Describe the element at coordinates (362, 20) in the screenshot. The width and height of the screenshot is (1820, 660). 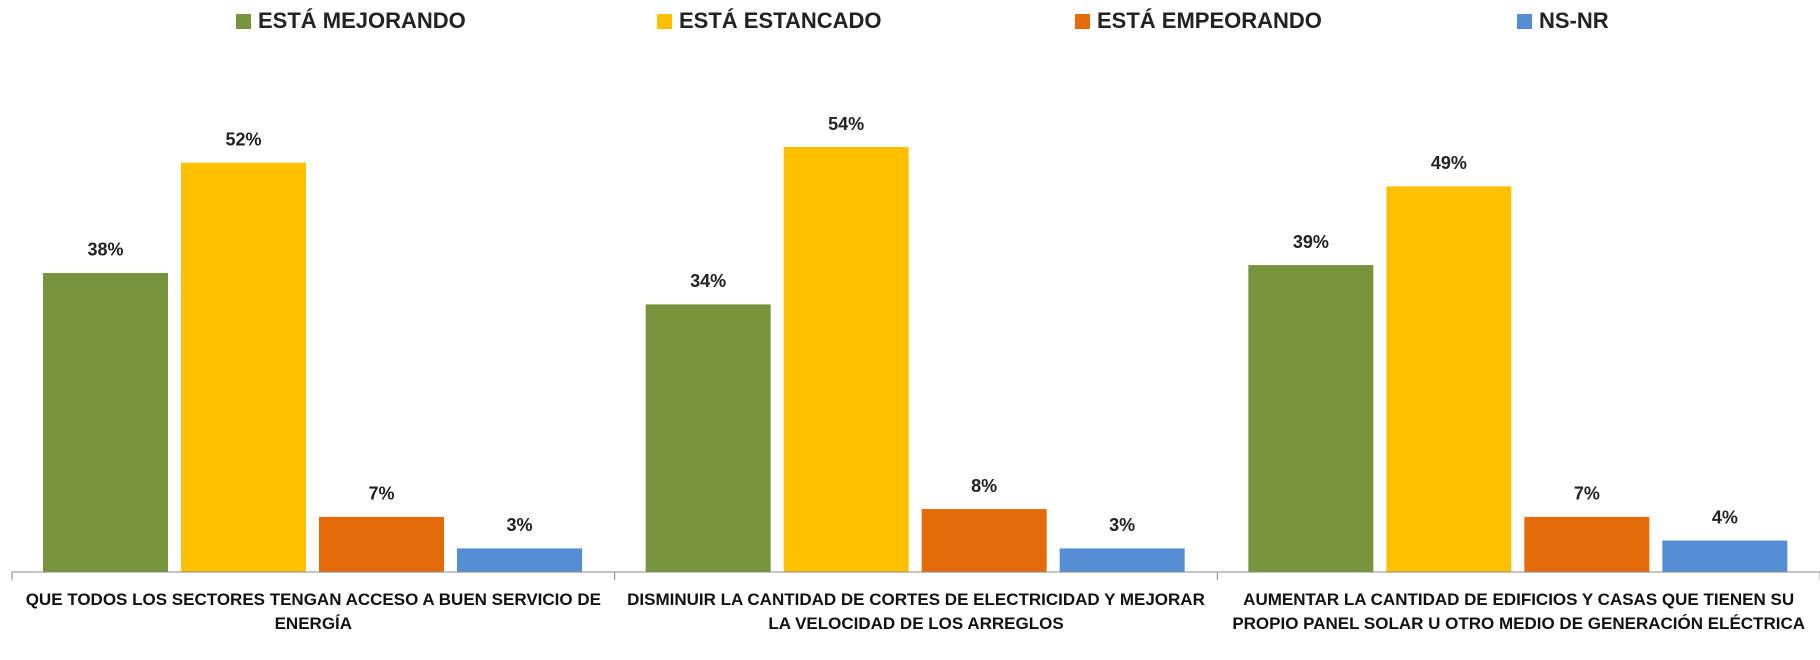
I see `legend-label: ESTÁ MEJORANDO` at that location.